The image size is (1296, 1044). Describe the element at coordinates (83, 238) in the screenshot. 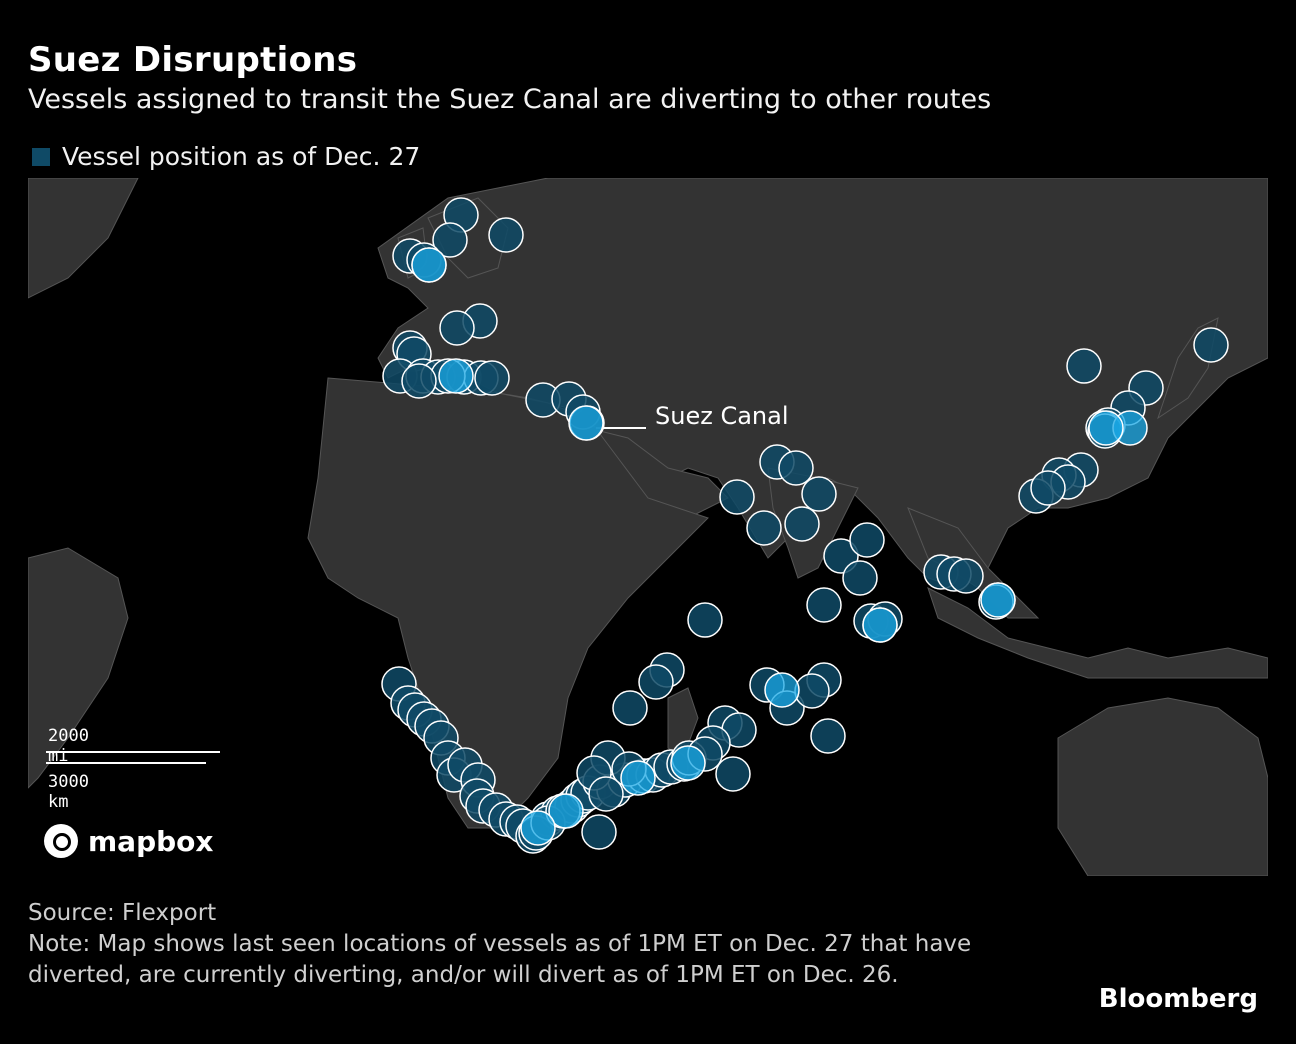

I see `north-america-landmass` at that location.